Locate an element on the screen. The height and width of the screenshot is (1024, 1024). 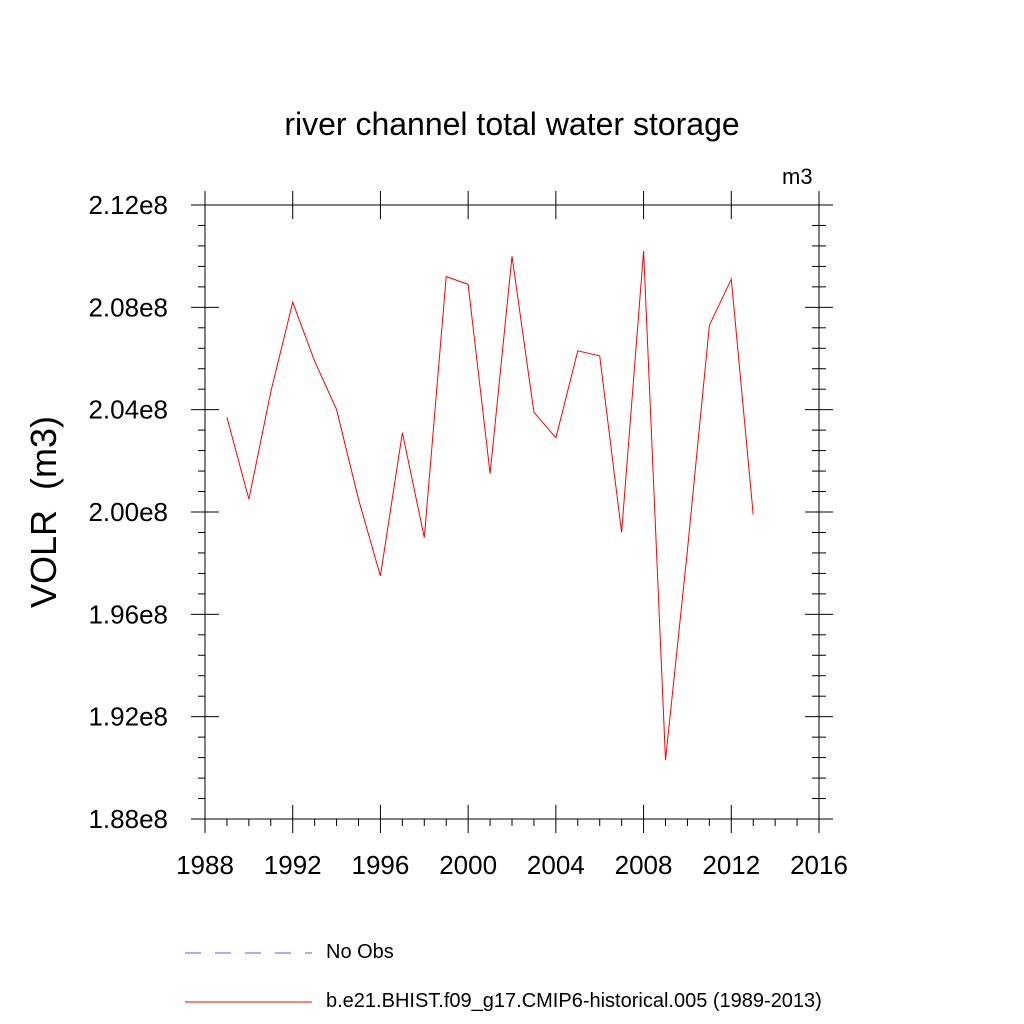
x-tick-label: 2000 is located at coordinates (468, 865).